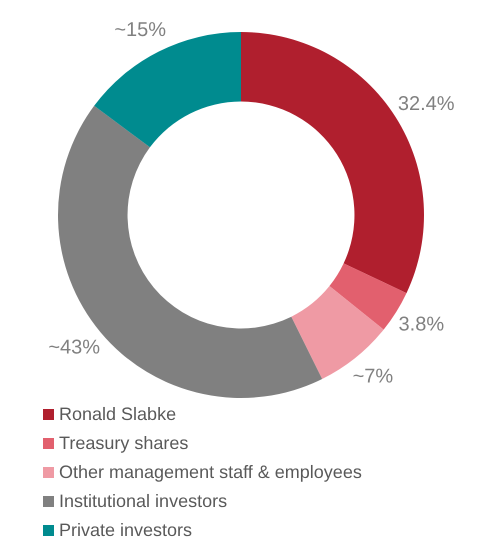 The height and width of the screenshot is (558, 482). What do you see at coordinates (117, 414) in the screenshot?
I see `legend-label: Ronald Slabke` at bounding box center [117, 414].